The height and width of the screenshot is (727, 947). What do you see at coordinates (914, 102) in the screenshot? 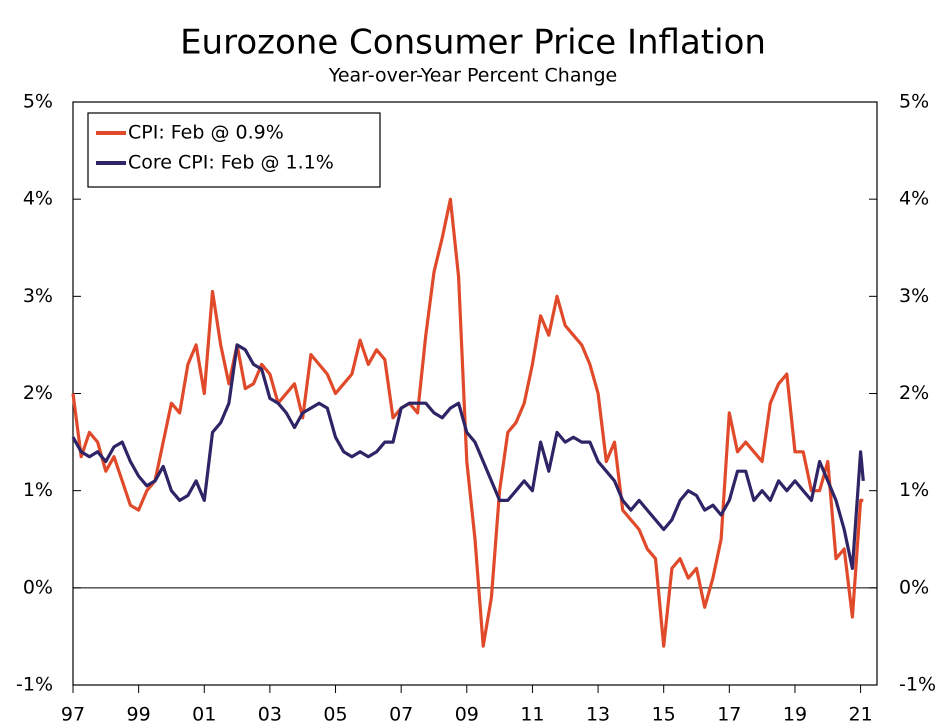
I see `y2-tick-label: 5%` at bounding box center [914, 102].